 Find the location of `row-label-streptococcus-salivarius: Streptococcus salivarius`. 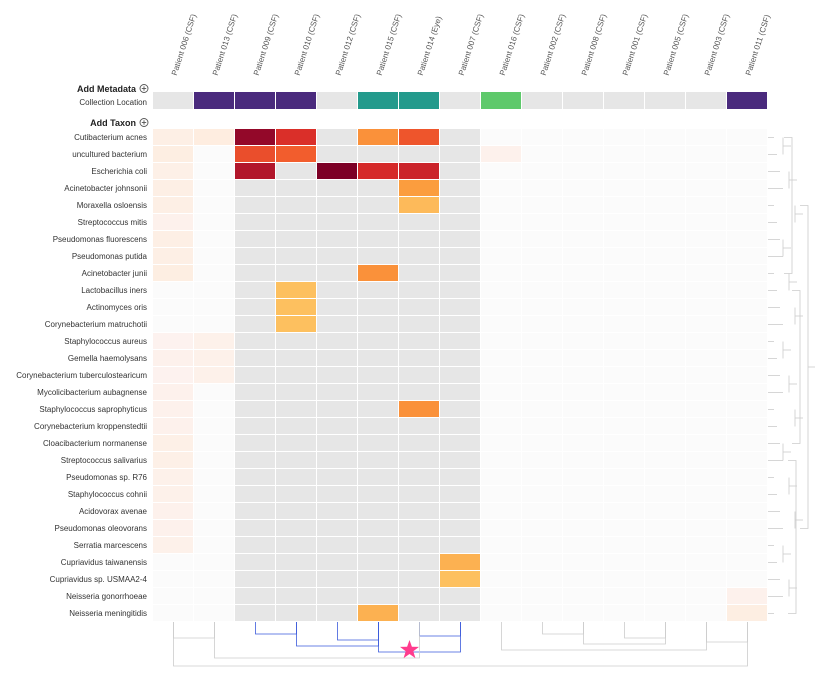

row-label-streptococcus-salivarius: Streptococcus salivarius is located at coordinates (104, 460).